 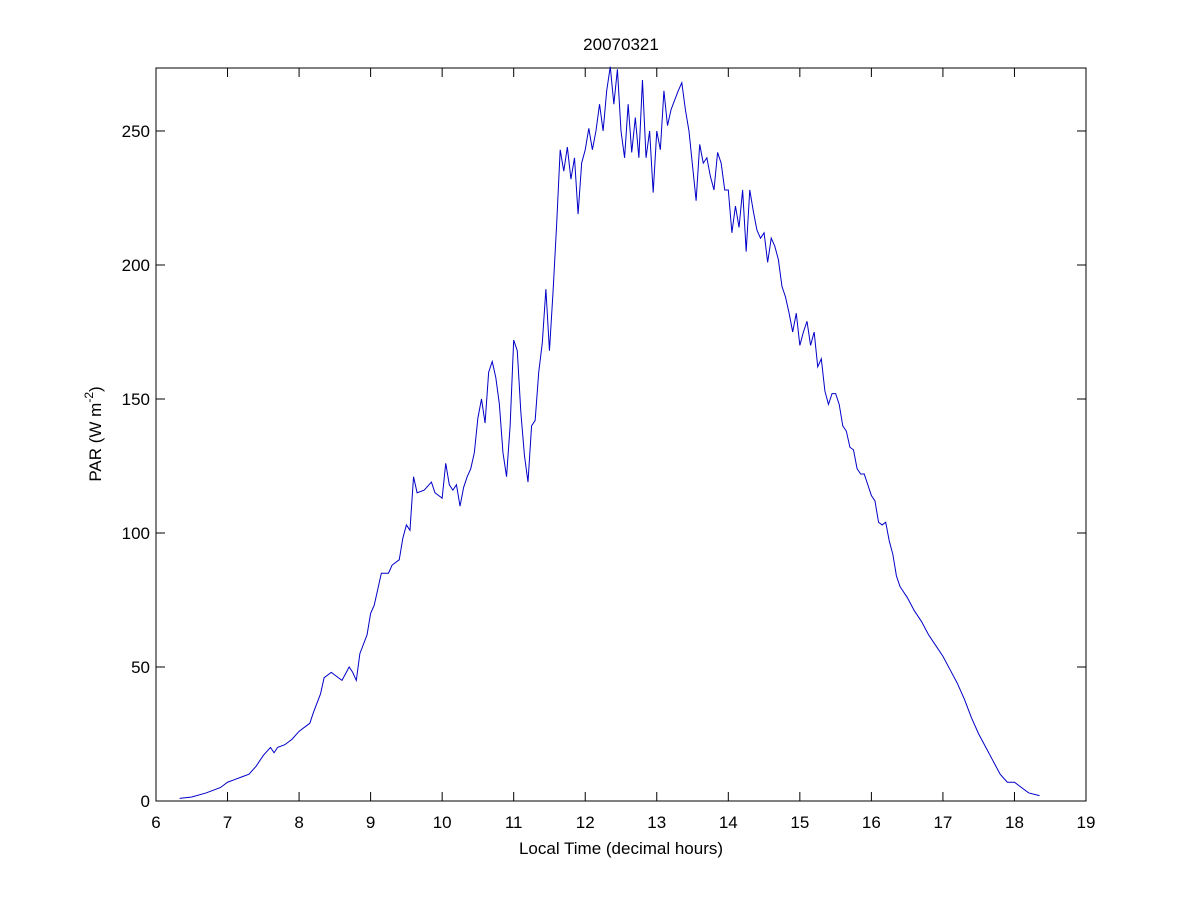 What do you see at coordinates (136, 533) in the screenshot?
I see `y-tick-label: 100` at bounding box center [136, 533].